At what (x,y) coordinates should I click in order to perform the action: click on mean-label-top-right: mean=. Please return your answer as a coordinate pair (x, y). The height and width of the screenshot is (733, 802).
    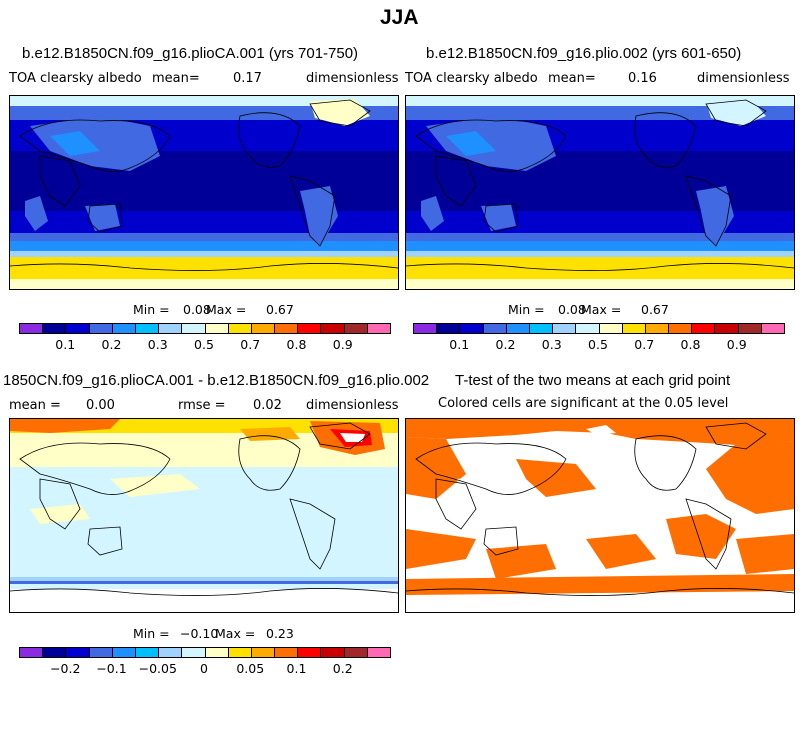
    Looking at the image, I should click on (572, 78).